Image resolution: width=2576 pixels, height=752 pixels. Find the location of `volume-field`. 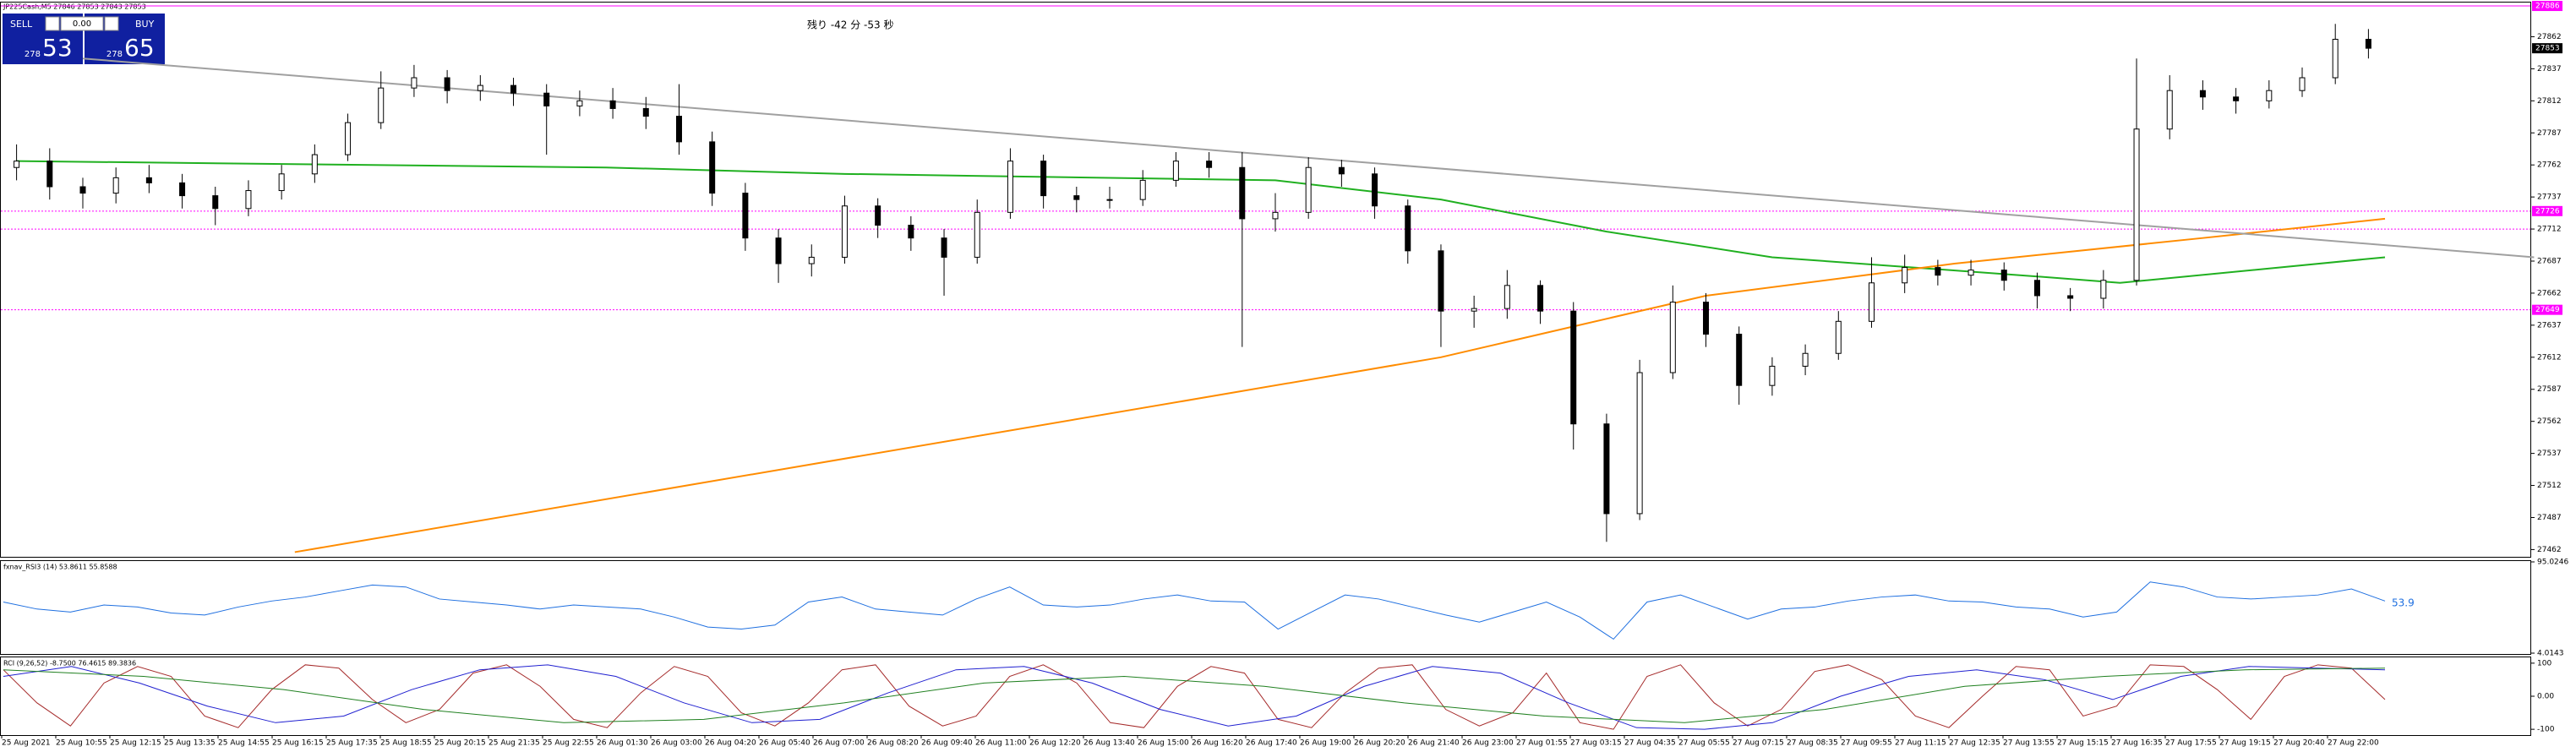

volume-field is located at coordinates (82, 23).